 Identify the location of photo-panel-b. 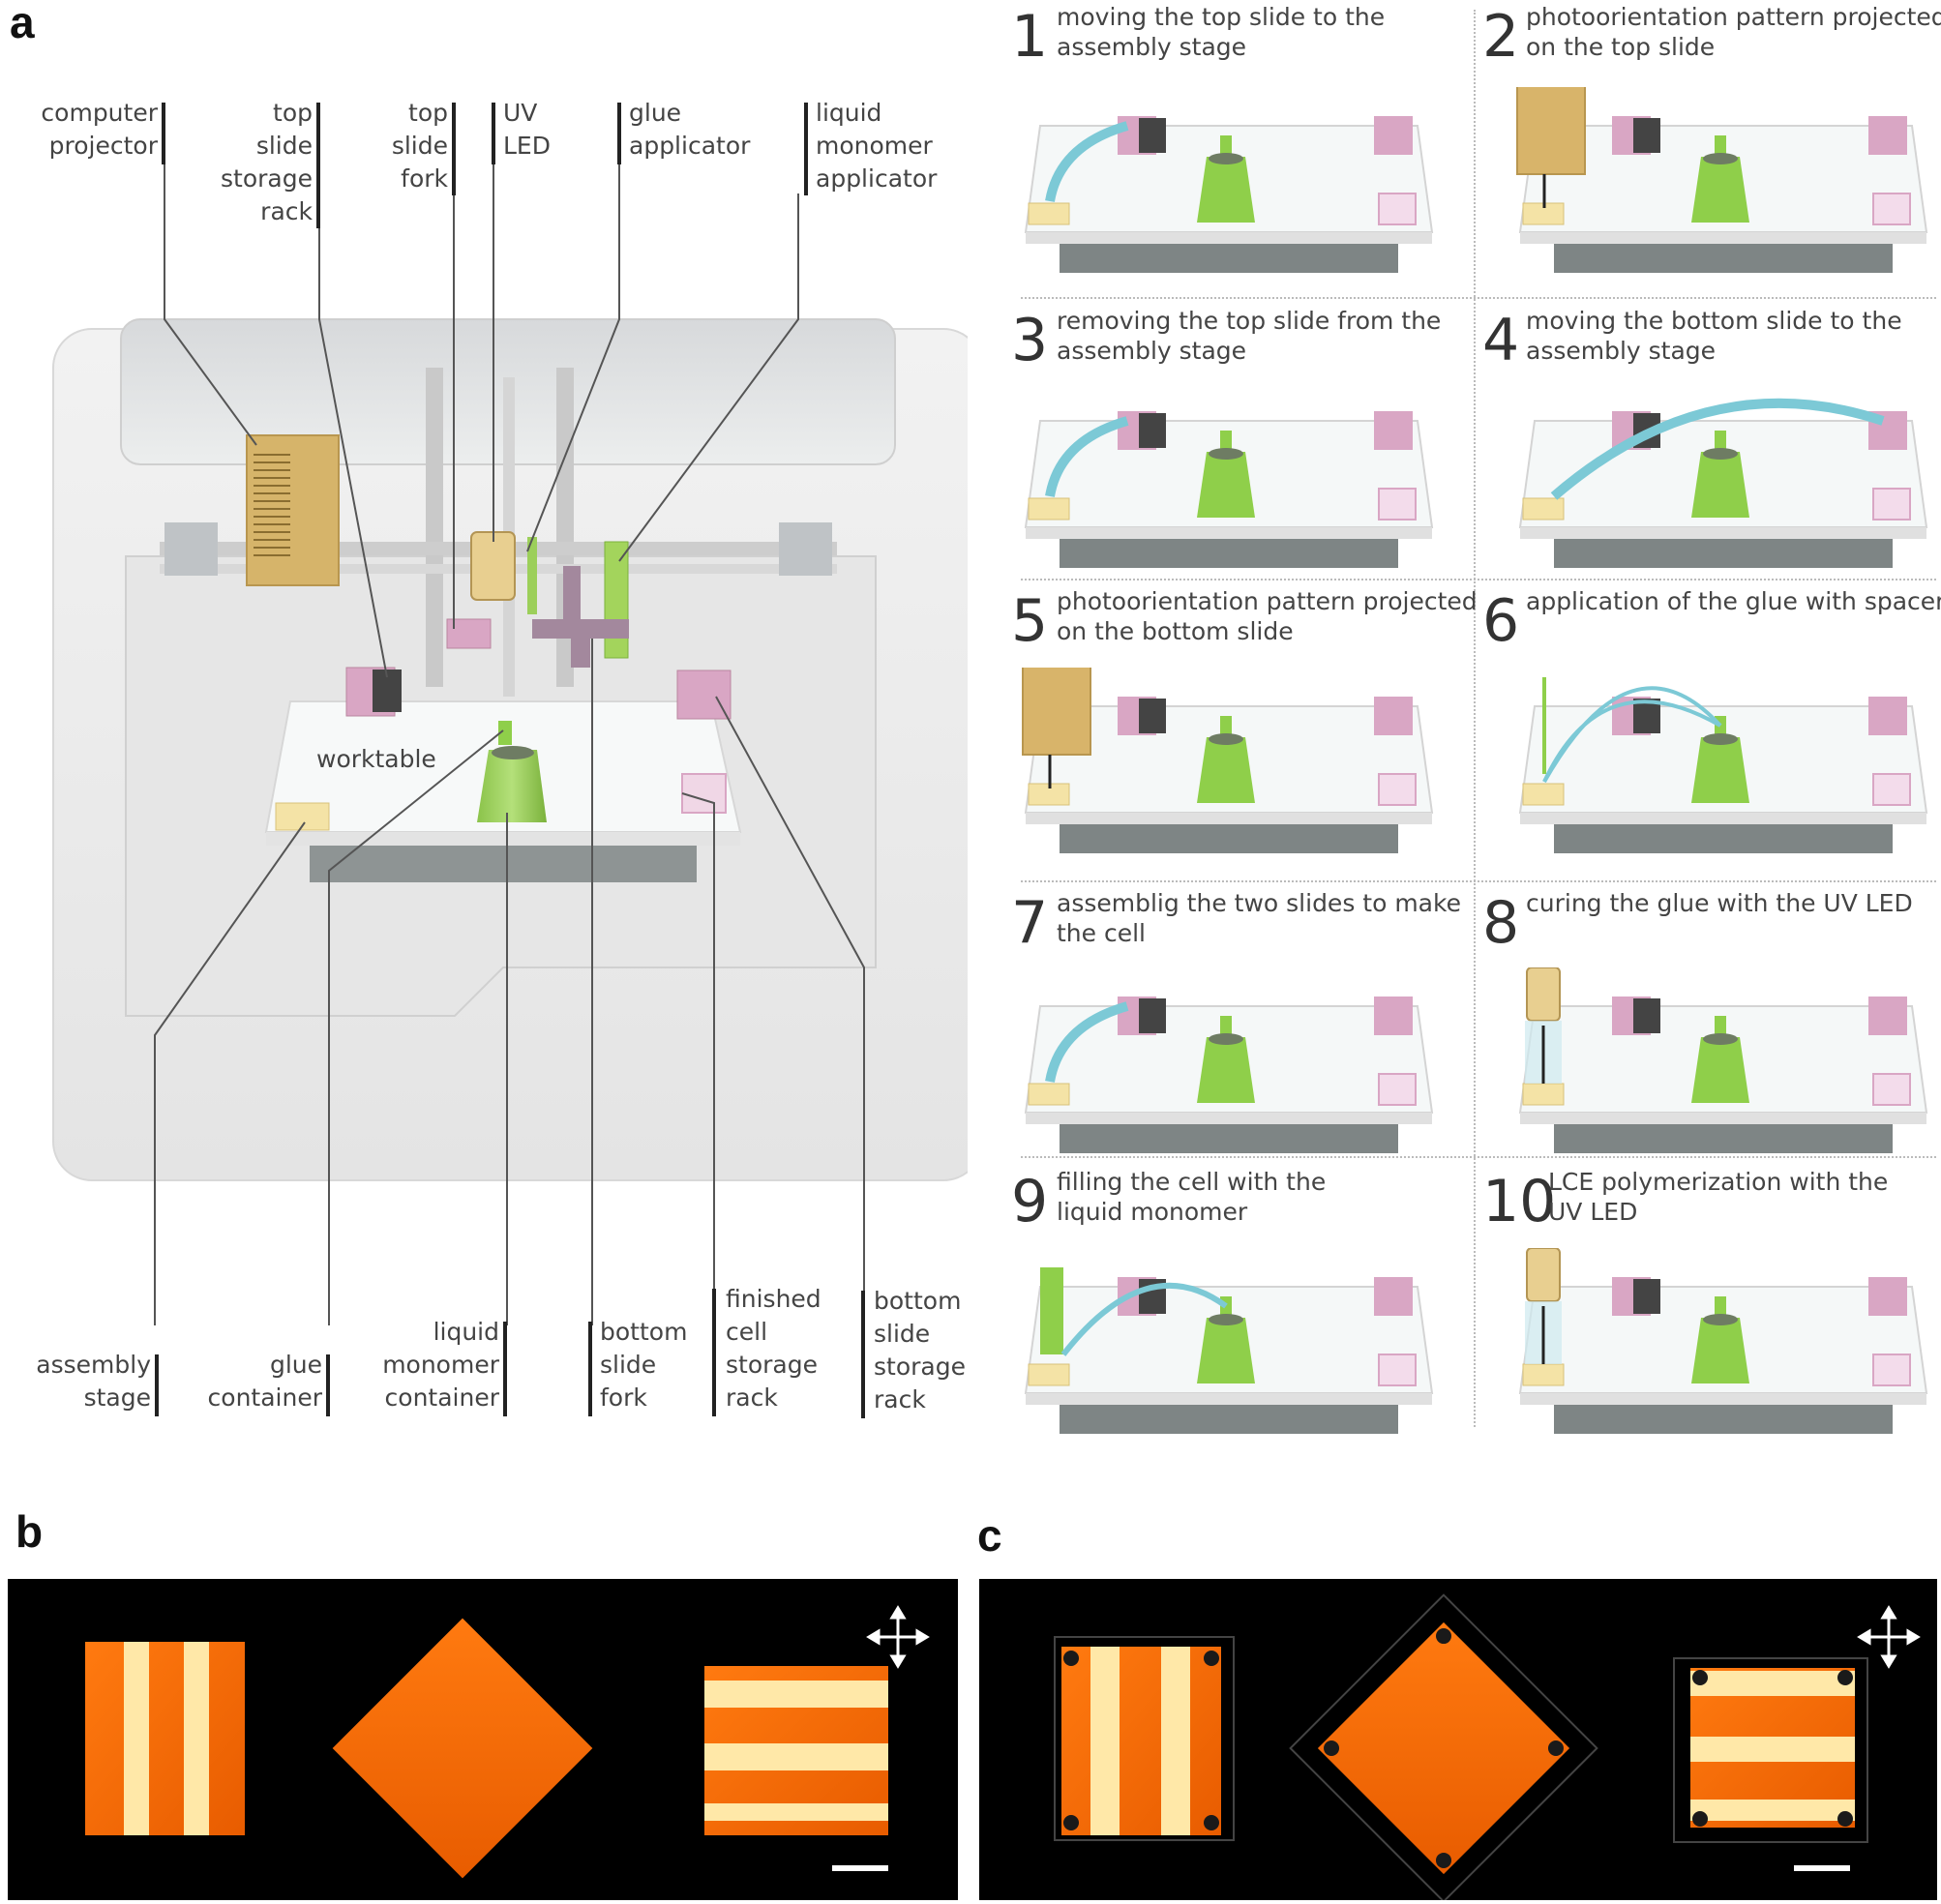
(483, 1740).